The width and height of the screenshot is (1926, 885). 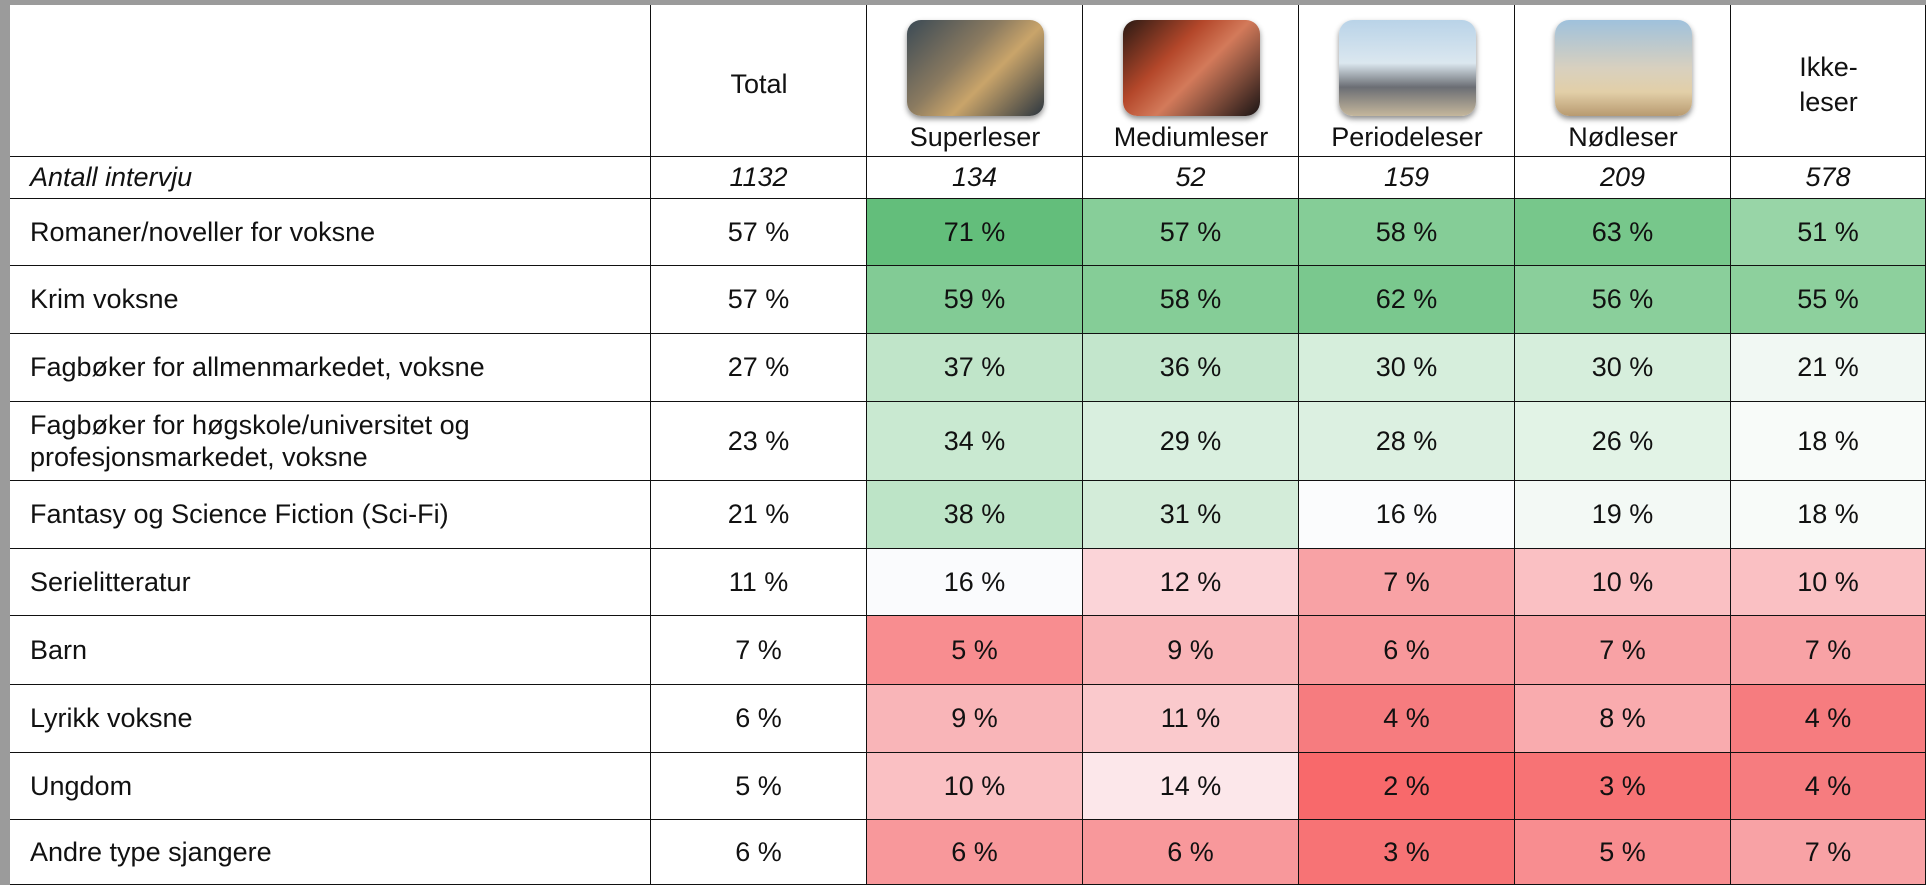 What do you see at coordinates (975, 441) in the screenshot?
I see `value-cell: 34 %` at bounding box center [975, 441].